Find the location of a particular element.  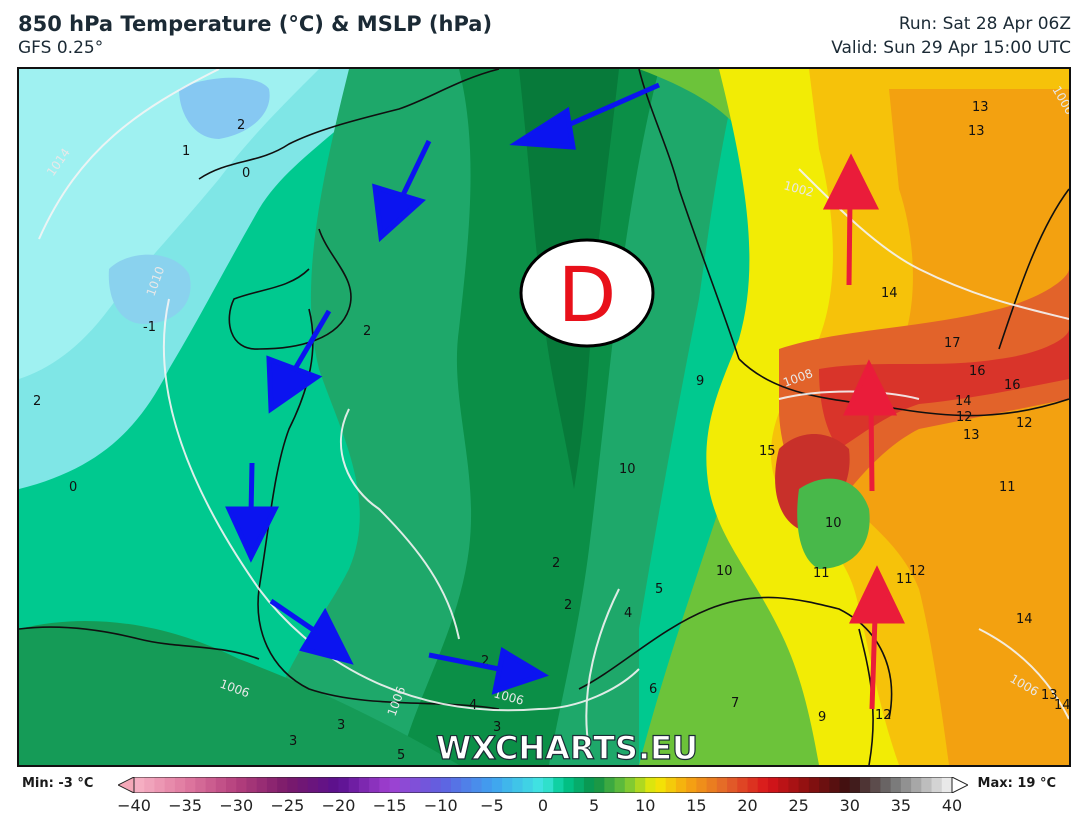

colorbar-tick-label: −15 is located at coordinates (389, 805).